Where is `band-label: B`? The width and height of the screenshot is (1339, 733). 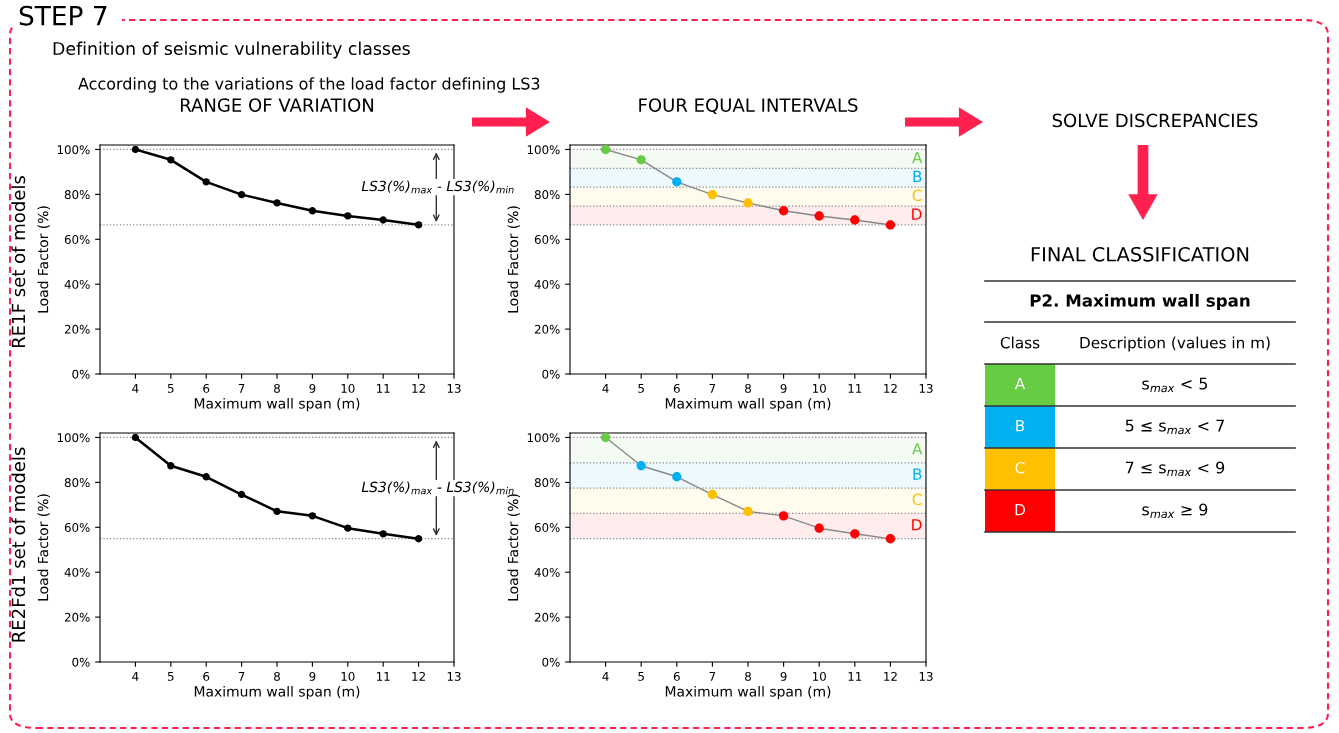
band-label: B is located at coordinates (917, 474).